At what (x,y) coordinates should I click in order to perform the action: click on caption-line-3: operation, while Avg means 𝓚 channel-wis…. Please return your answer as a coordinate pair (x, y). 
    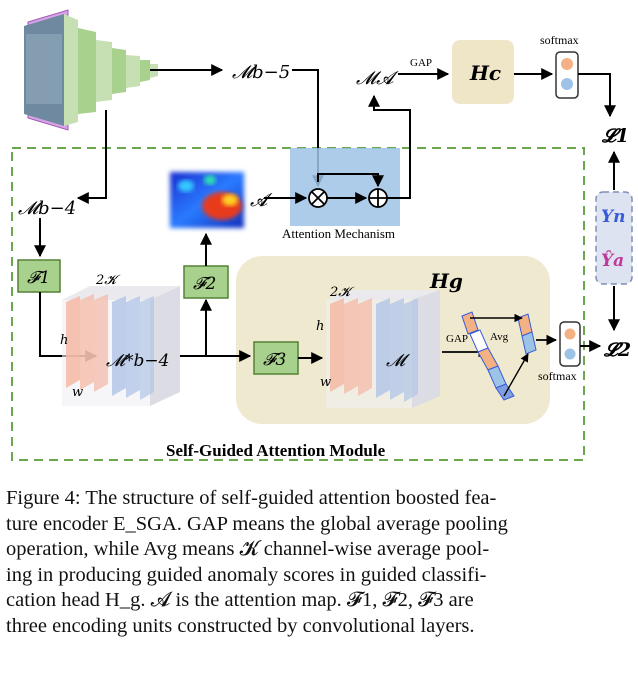
    Looking at the image, I should click on (248, 549).